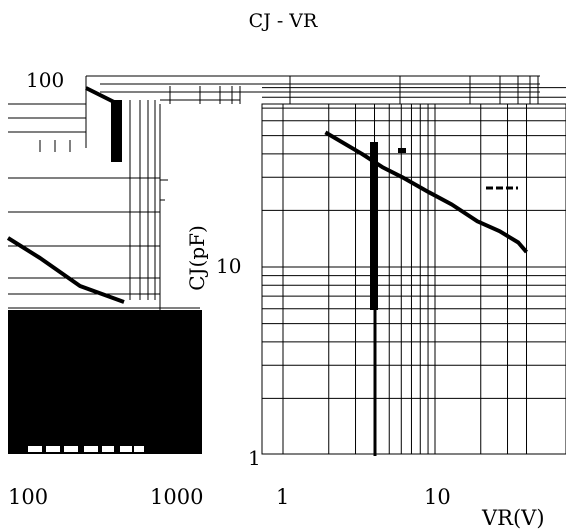  What do you see at coordinates (426, 192) in the screenshot?
I see `series-line` at bounding box center [426, 192].